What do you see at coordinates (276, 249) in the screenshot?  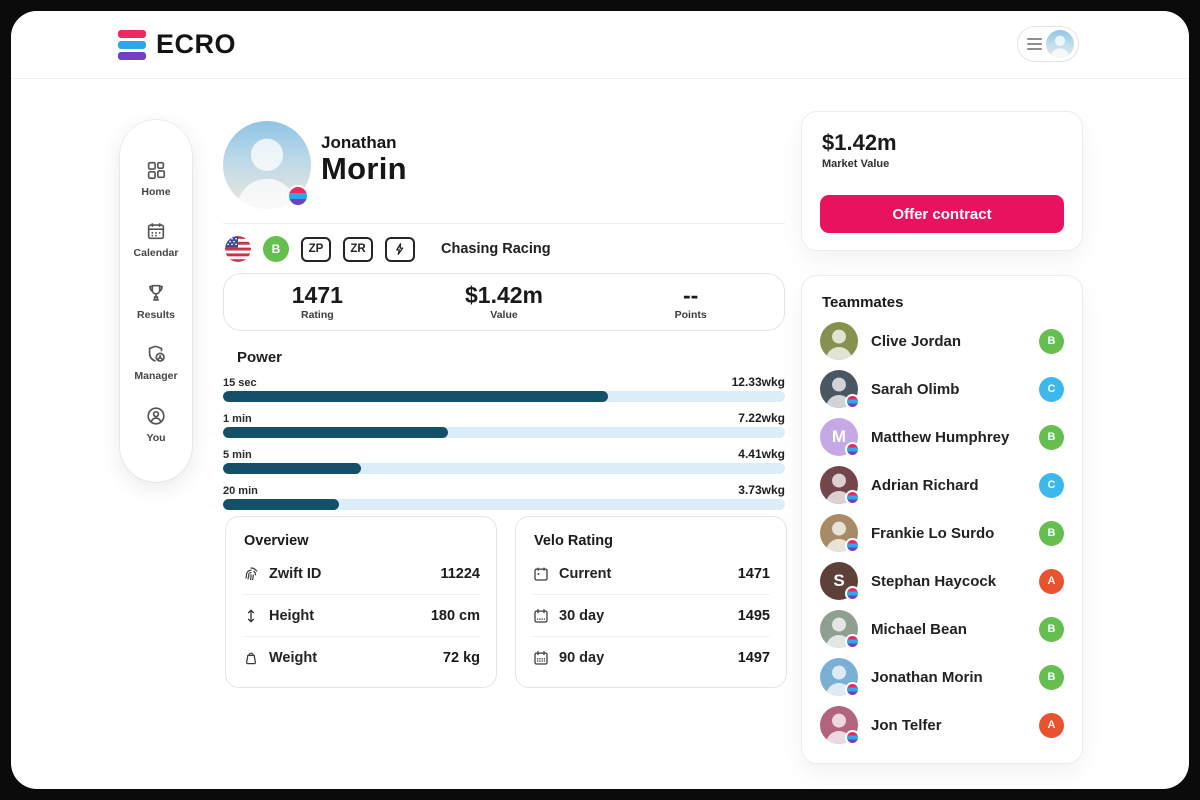 I see `category-badge: B` at bounding box center [276, 249].